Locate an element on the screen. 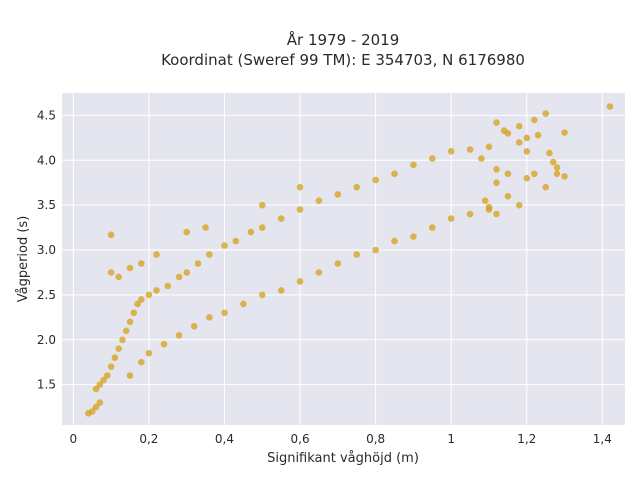 The height and width of the screenshot is (480, 640). y-tick-label: 1.5 is located at coordinates (46, 385).